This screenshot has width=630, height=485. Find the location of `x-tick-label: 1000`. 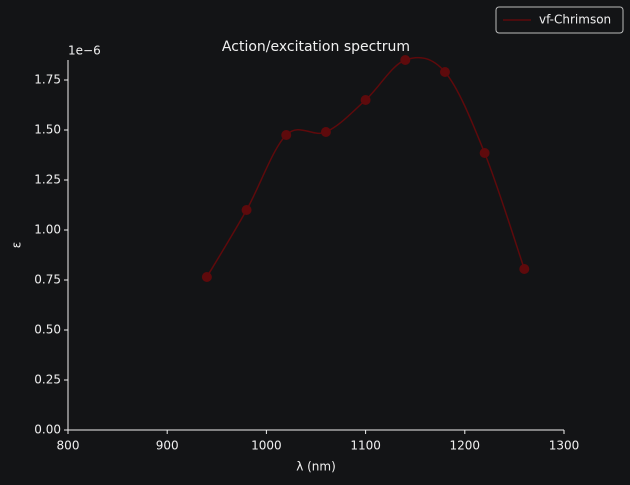

x-tick-label: 1000 is located at coordinates (266, 446).